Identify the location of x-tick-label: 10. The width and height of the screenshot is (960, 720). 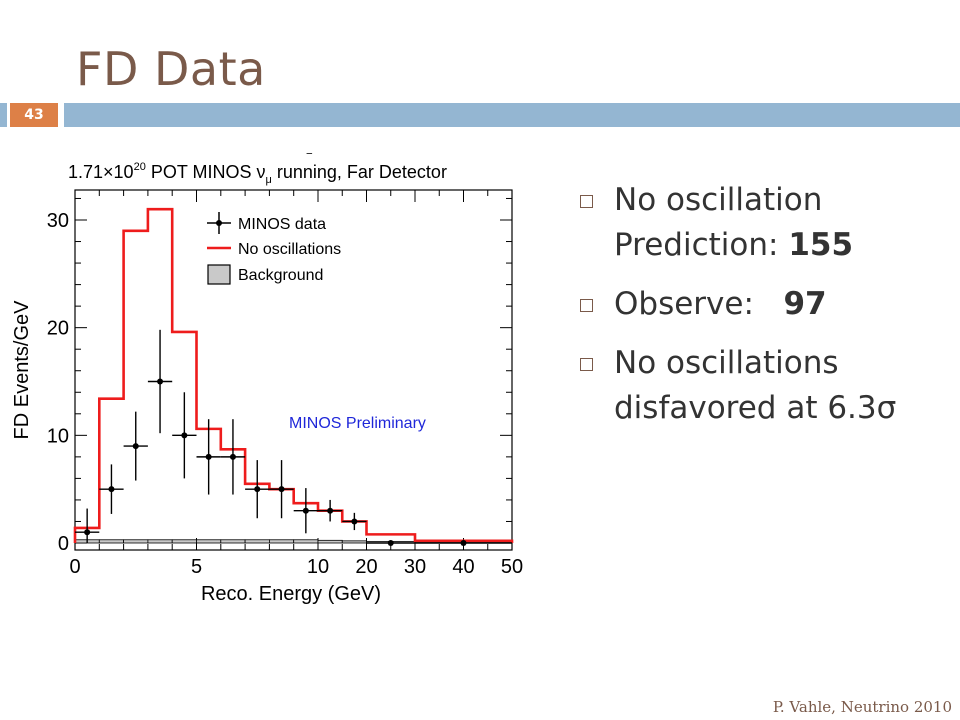
(318, 567).